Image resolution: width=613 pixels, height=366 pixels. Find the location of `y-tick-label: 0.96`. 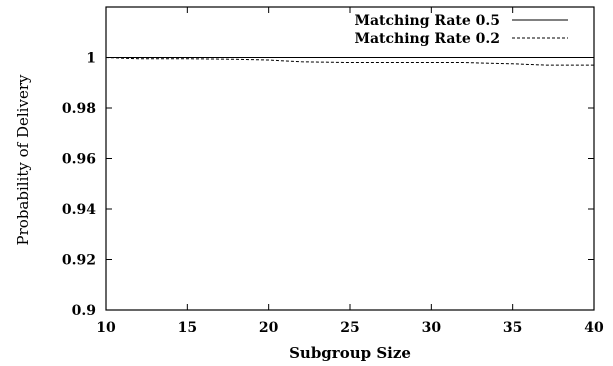

y-tick-label: 0.96 is located at coordinates (79, 160).